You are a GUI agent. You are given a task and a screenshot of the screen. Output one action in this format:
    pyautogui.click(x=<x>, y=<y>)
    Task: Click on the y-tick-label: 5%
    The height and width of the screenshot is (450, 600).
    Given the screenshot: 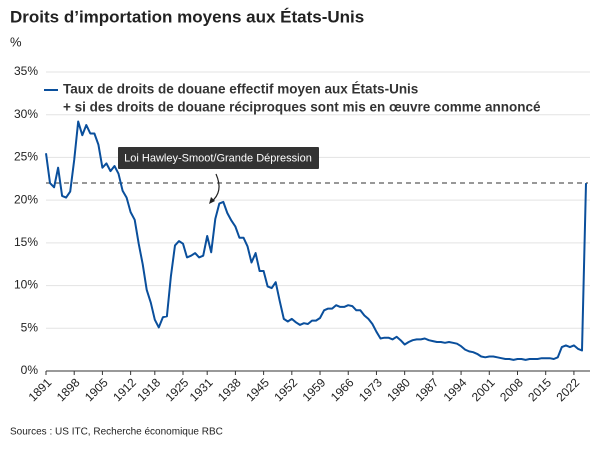 What is the action you would take?
    pyautogui.click(x=30, y=327)
    